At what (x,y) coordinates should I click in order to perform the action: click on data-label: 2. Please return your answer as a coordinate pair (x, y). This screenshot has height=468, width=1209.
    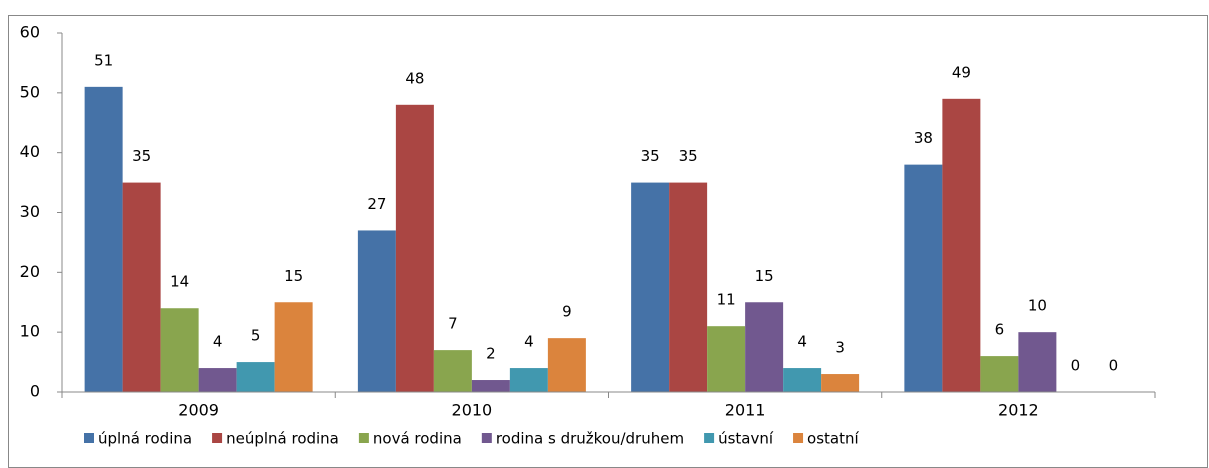
    Looking at the image, I should click on (491, 354).